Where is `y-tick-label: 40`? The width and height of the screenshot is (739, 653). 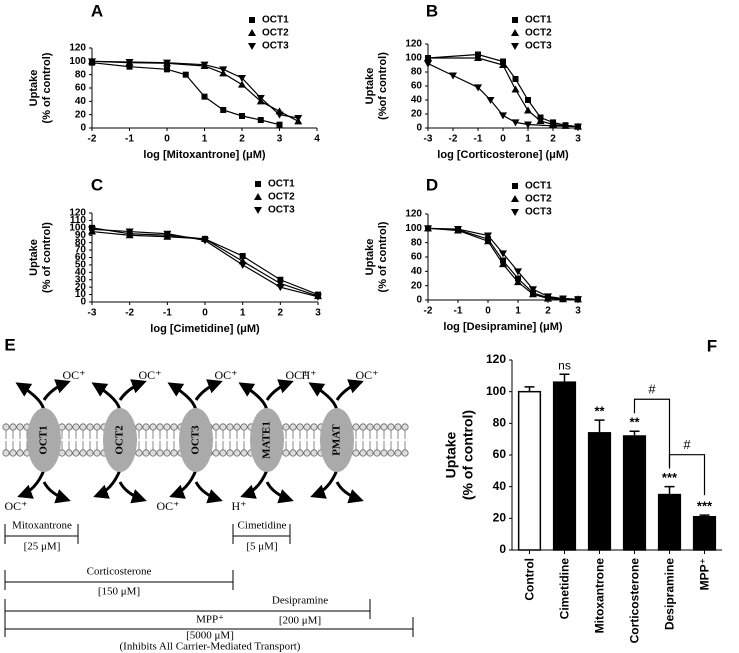 y-tick-label: 40 is located at coordinates (500, 486).